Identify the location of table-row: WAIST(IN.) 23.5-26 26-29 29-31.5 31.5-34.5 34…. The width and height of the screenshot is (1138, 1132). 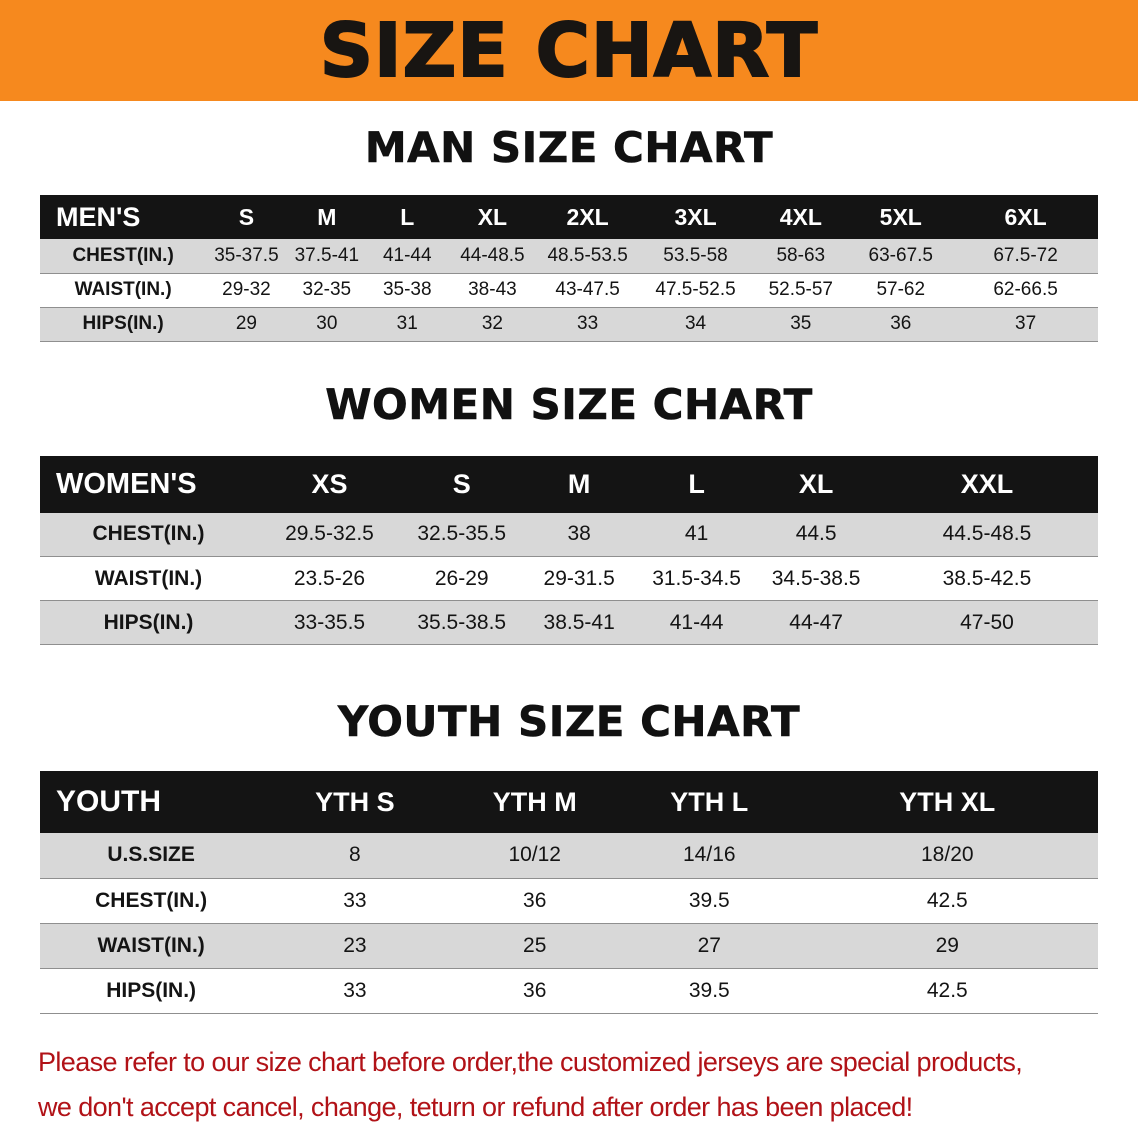
(569, 579).